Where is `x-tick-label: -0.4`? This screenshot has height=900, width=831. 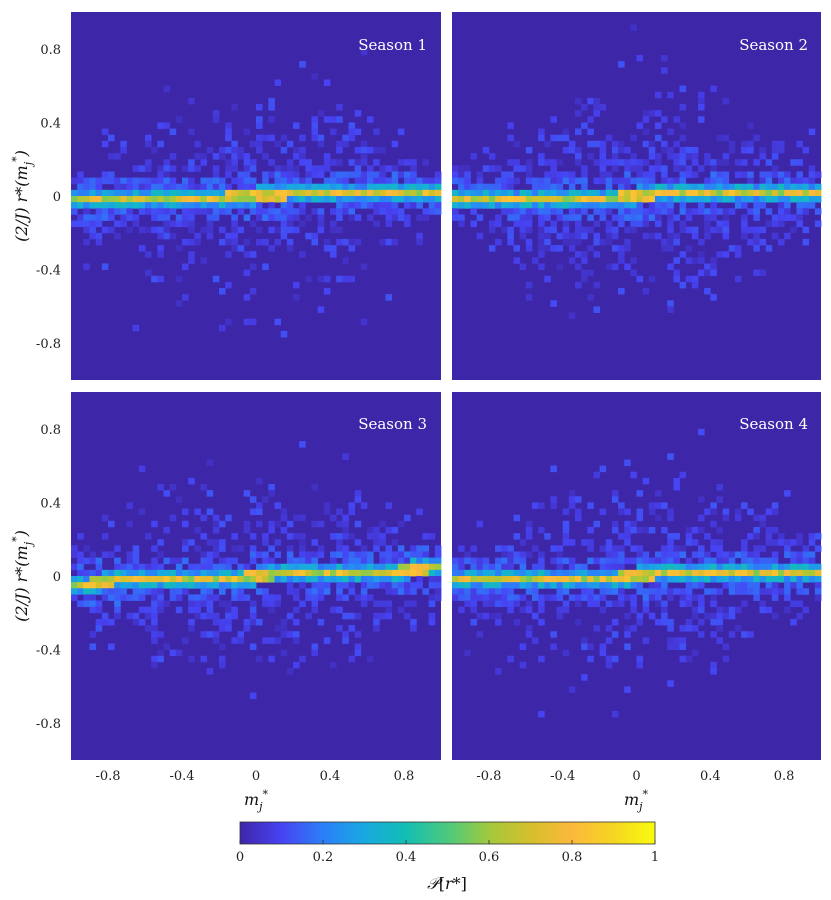
x-tick-label: -0.4 is located at coordinates (181, 776).